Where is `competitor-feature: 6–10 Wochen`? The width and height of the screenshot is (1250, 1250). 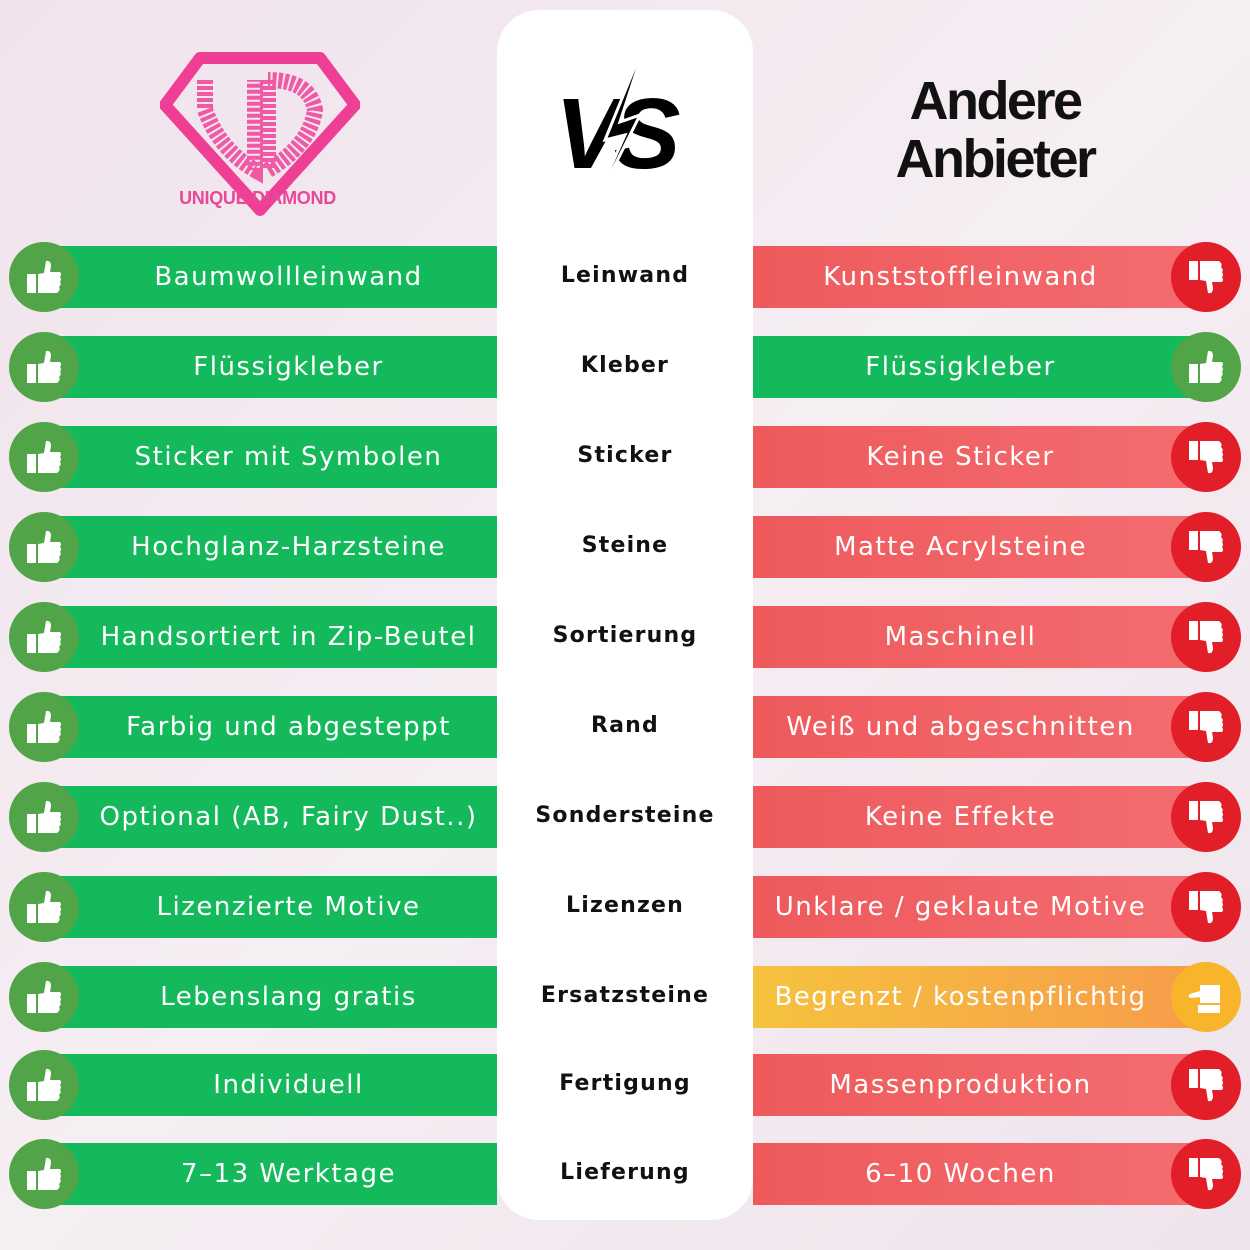 competitor-feature: 6–10 Wochen is located at coordinates (980, 1174).